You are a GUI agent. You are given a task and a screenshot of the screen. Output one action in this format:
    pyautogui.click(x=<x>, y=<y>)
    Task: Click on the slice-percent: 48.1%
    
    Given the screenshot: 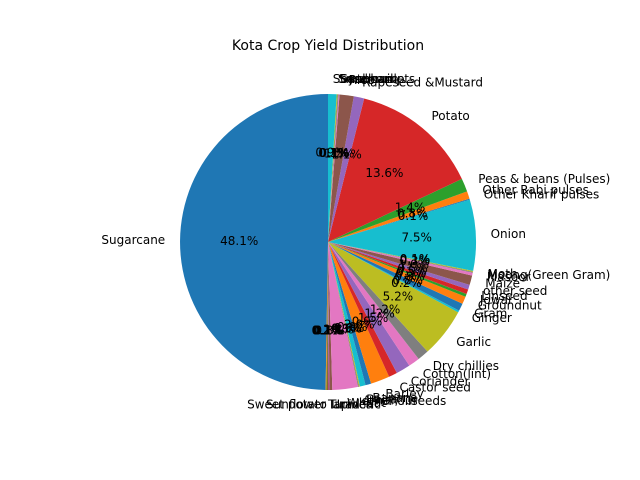 What is the action you would take?
    pyautogui.click(x=239, y=241)
    